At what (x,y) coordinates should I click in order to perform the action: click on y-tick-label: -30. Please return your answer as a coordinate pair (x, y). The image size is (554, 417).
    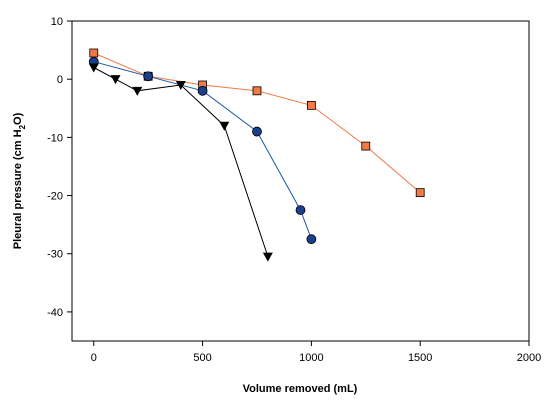
    Looking at the image, I should click on (55, 255).